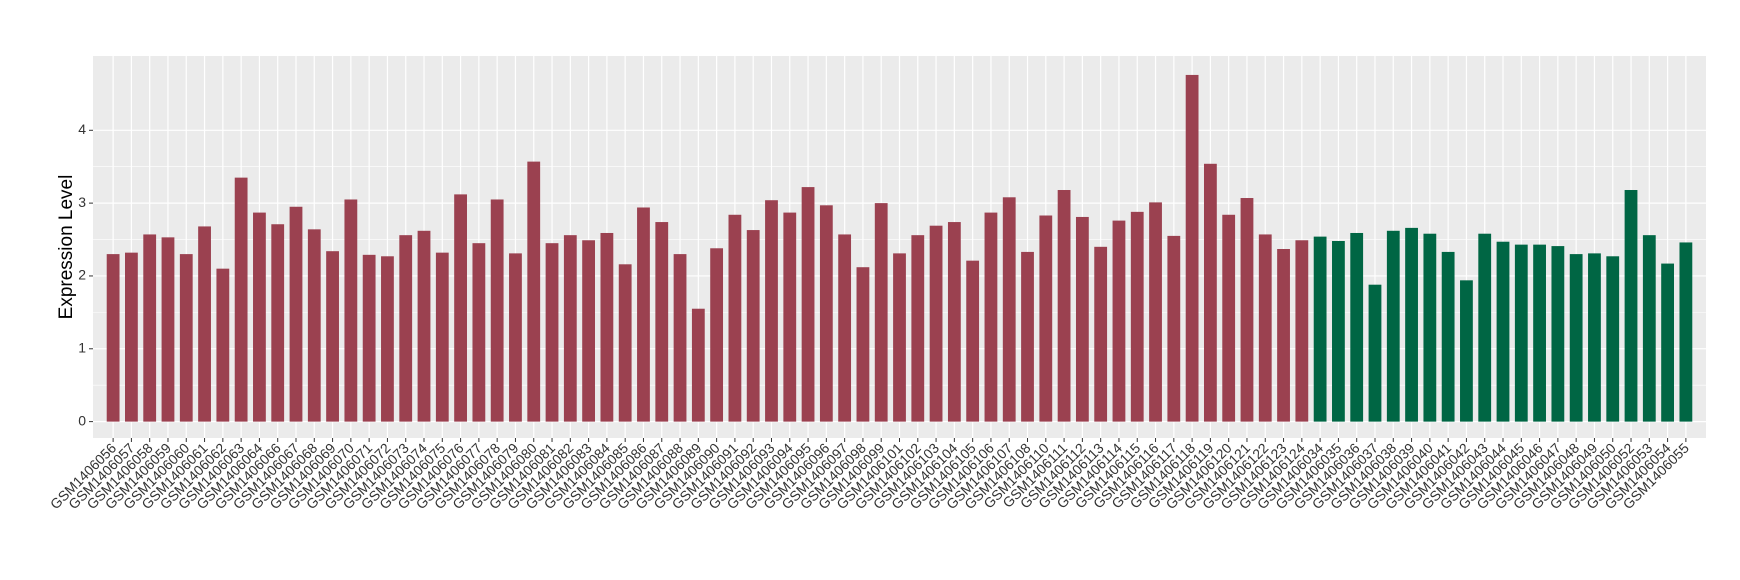 Image resolution: width=1740 pixels, height=580 pixels. Describe the element at coordinates (82, 420) in the screenshot. I see `y-tick-label: 0` at that location.